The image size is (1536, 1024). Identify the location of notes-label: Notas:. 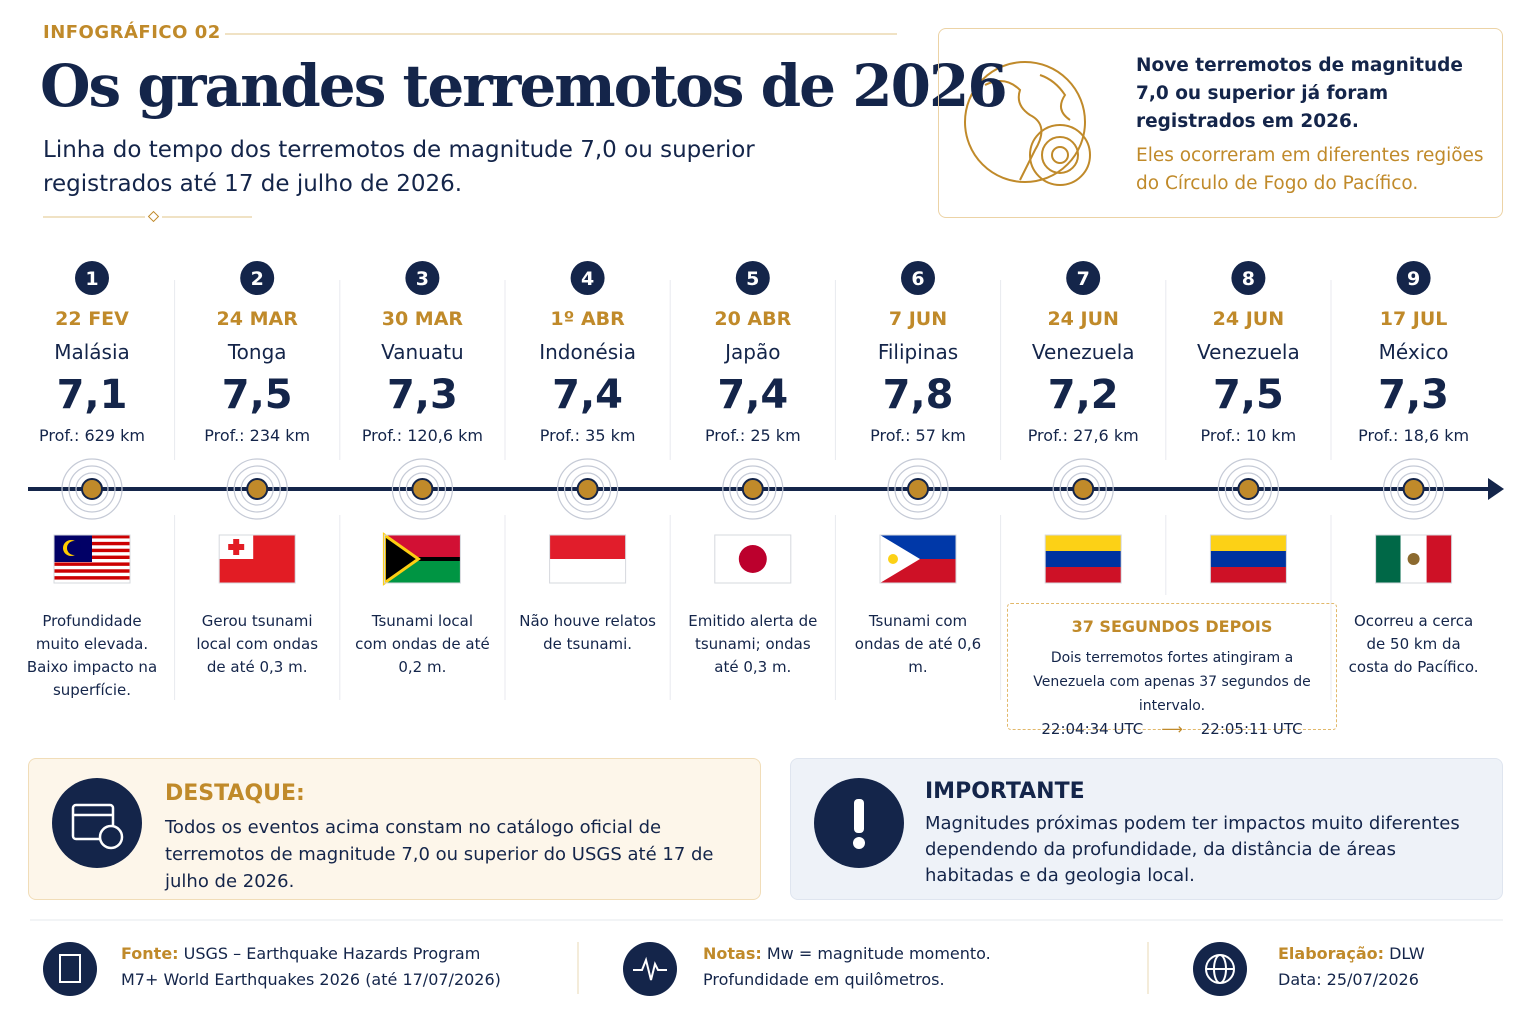
(732, 953).